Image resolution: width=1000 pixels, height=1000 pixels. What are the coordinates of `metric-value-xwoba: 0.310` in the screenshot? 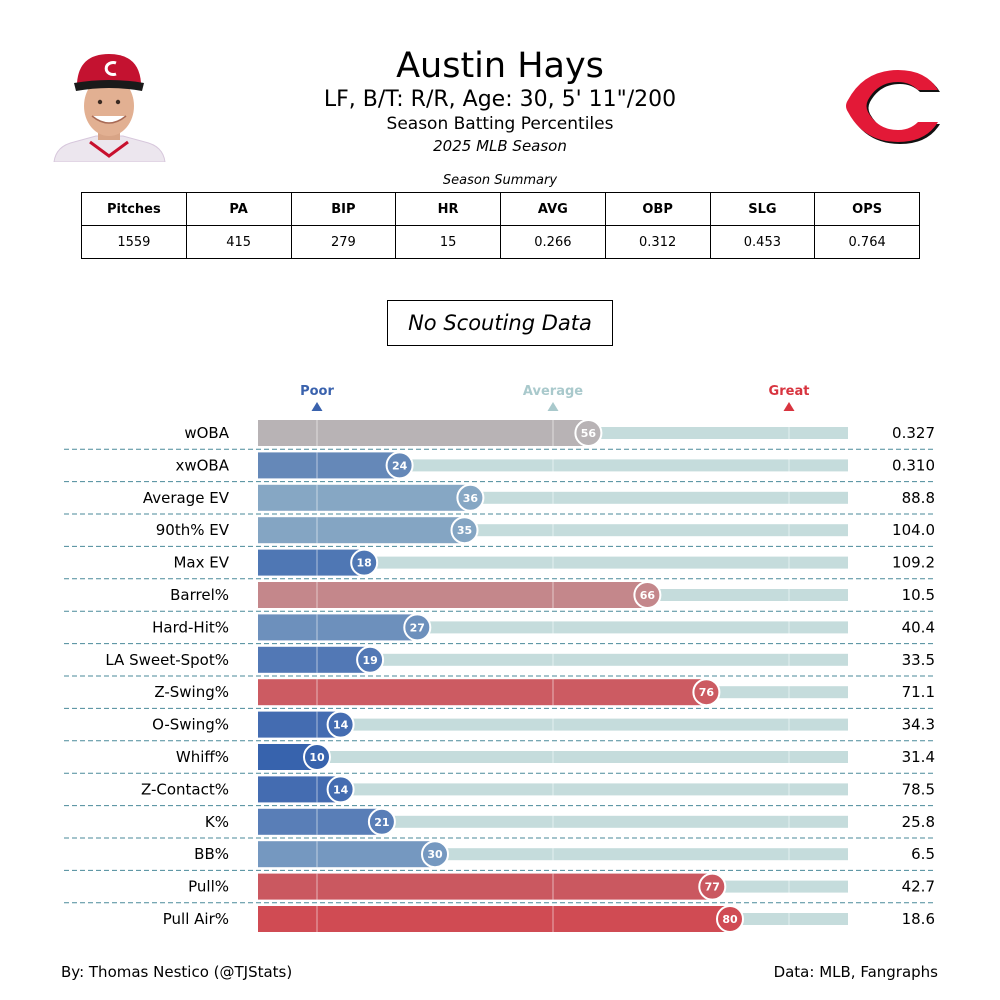 It's located at (913, 465).